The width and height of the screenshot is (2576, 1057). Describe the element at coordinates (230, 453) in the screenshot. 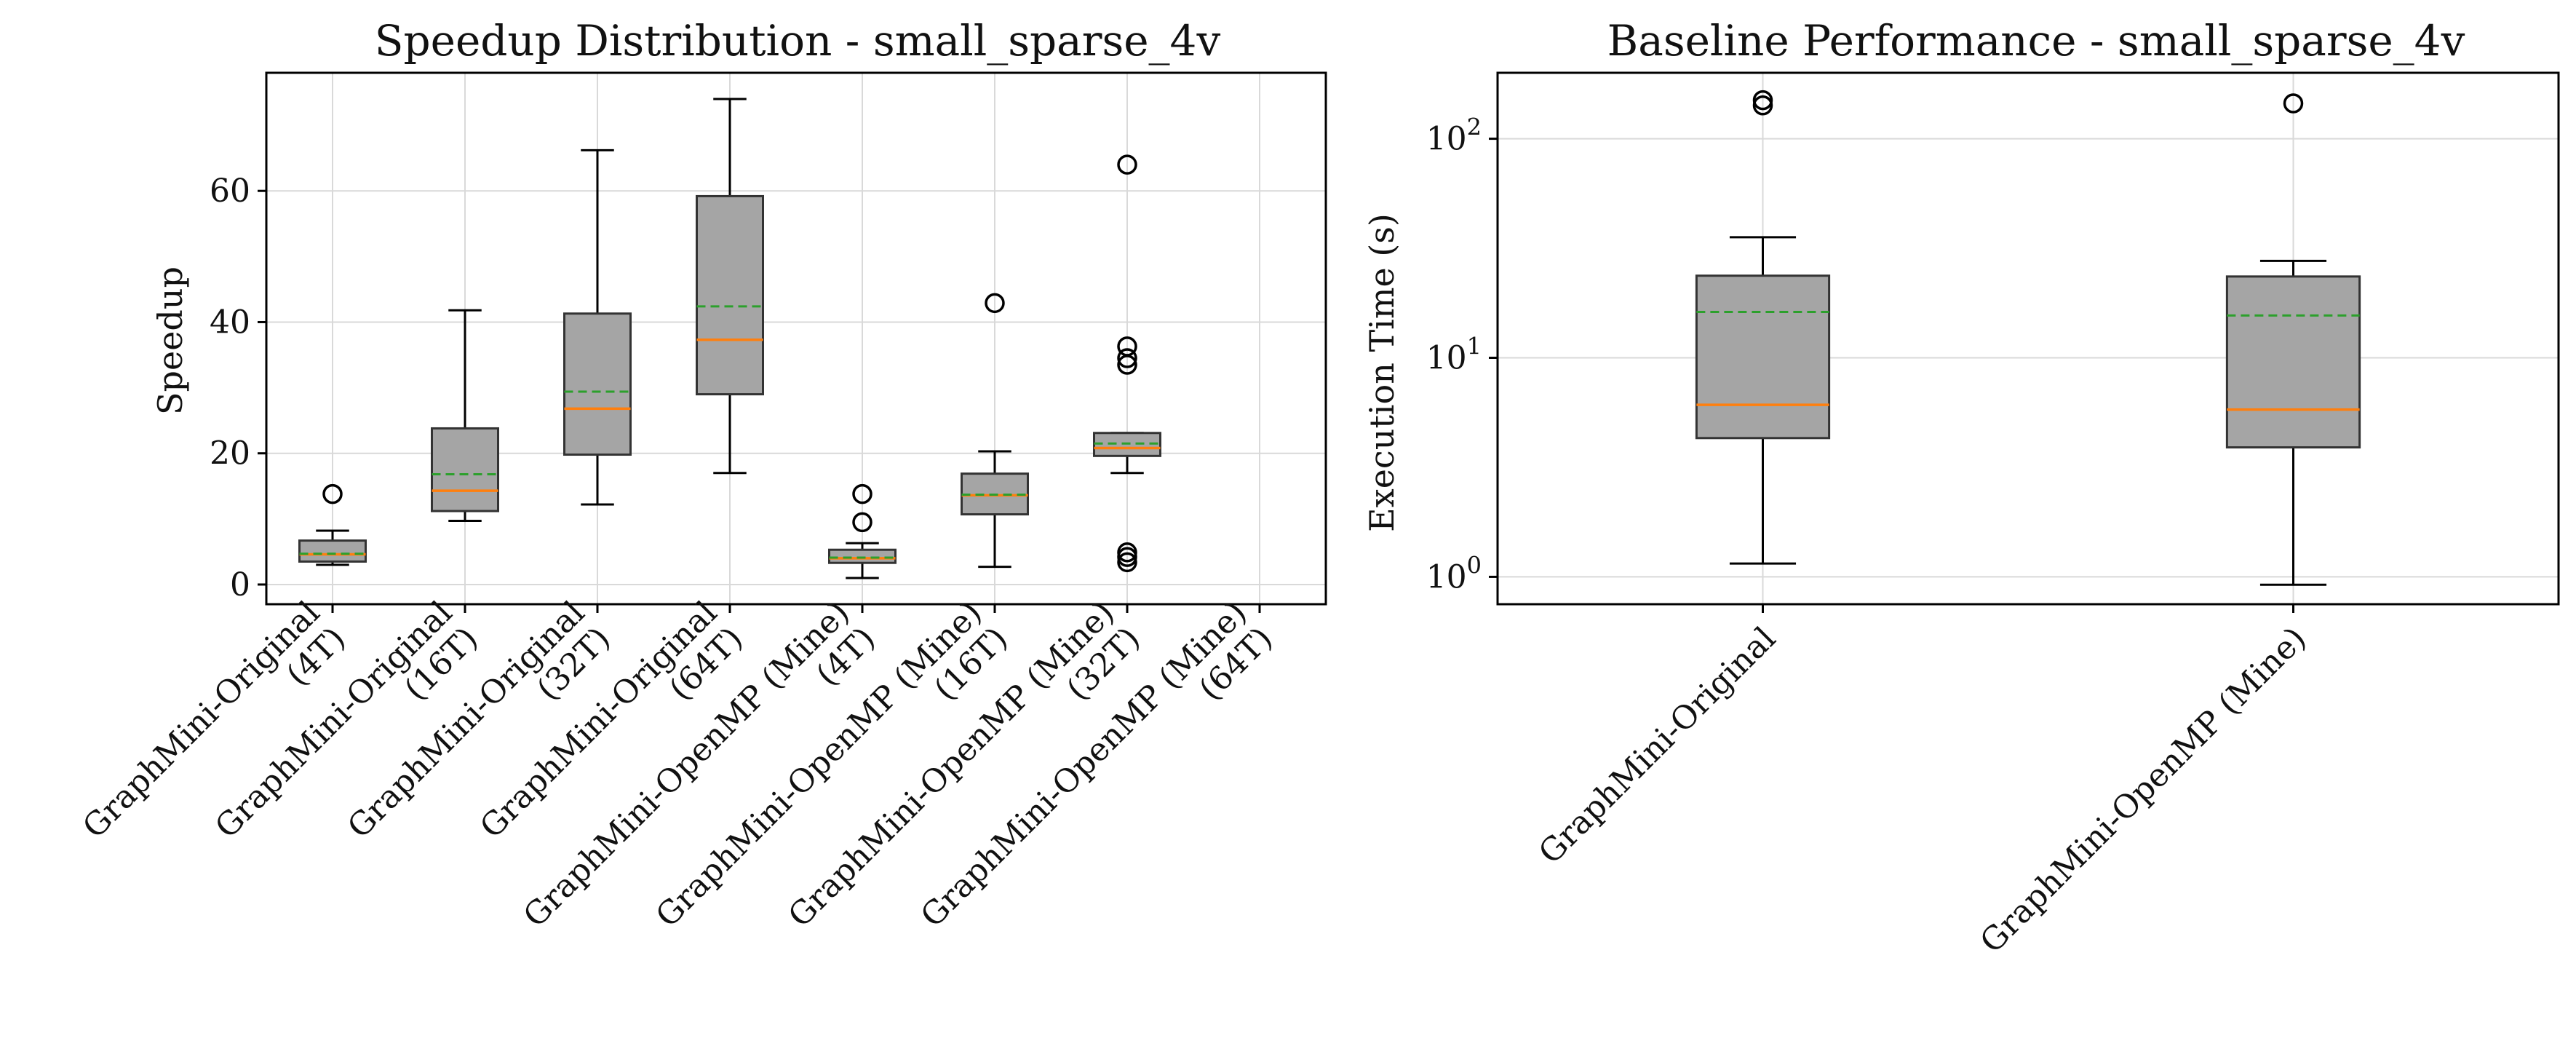

I see `y-tick-label: 20` at that location.